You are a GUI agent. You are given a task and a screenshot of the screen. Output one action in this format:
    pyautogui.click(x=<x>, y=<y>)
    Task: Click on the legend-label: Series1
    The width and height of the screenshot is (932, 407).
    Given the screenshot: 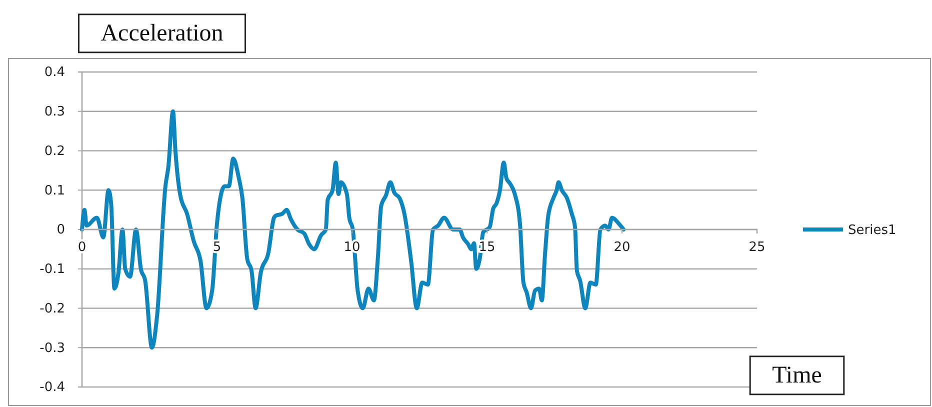 What is the action you would take?
    pyautogui.click(x=872, y=230)
    